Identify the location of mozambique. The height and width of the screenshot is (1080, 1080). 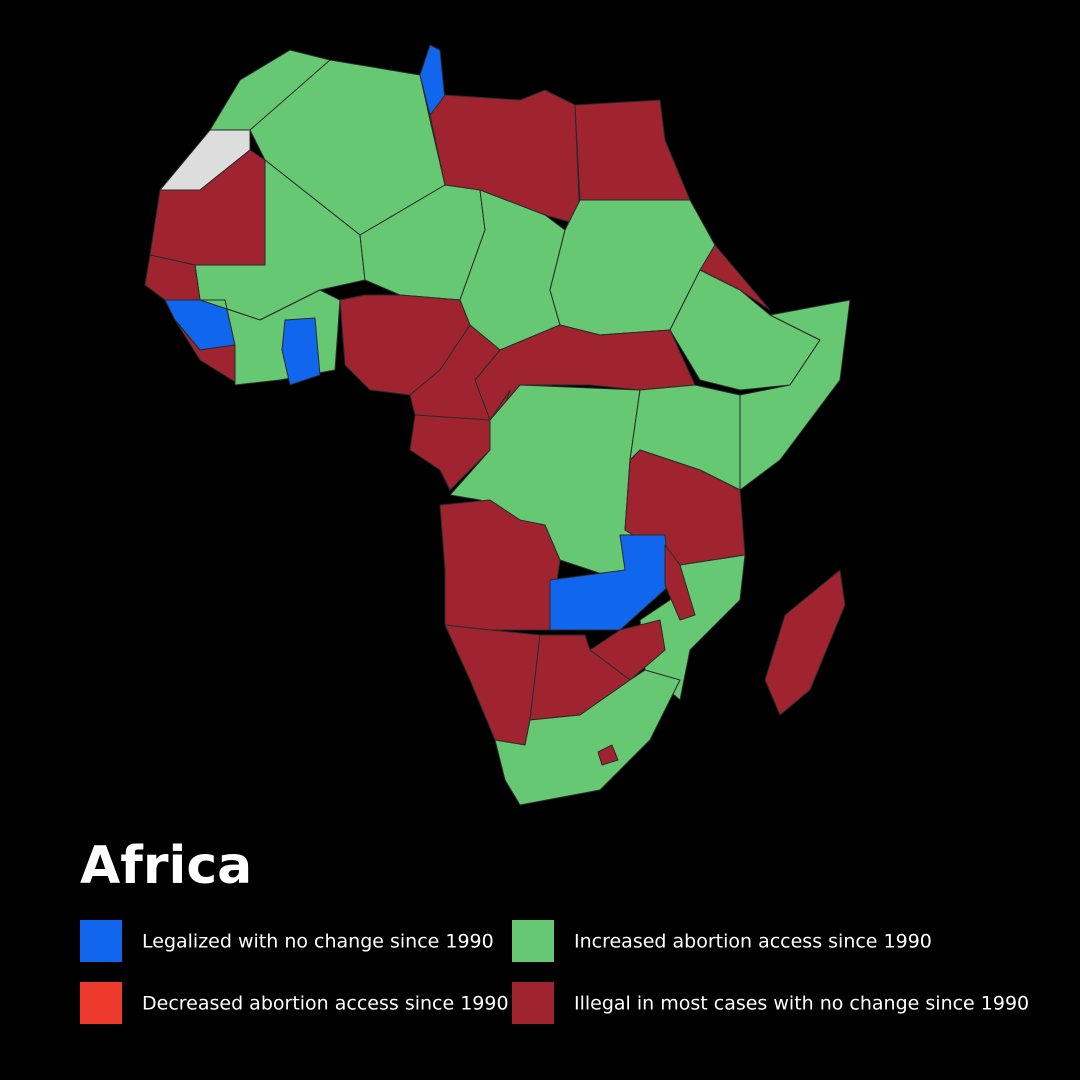
(692, 627).